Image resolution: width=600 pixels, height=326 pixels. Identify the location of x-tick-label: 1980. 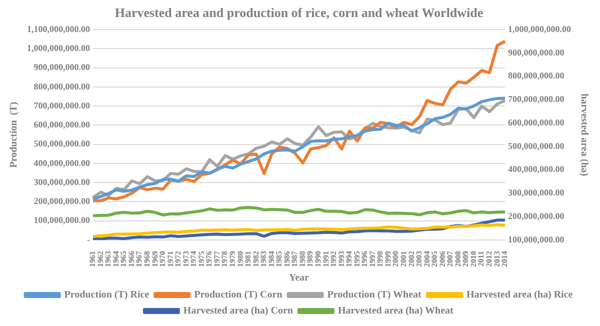
(240, 259).